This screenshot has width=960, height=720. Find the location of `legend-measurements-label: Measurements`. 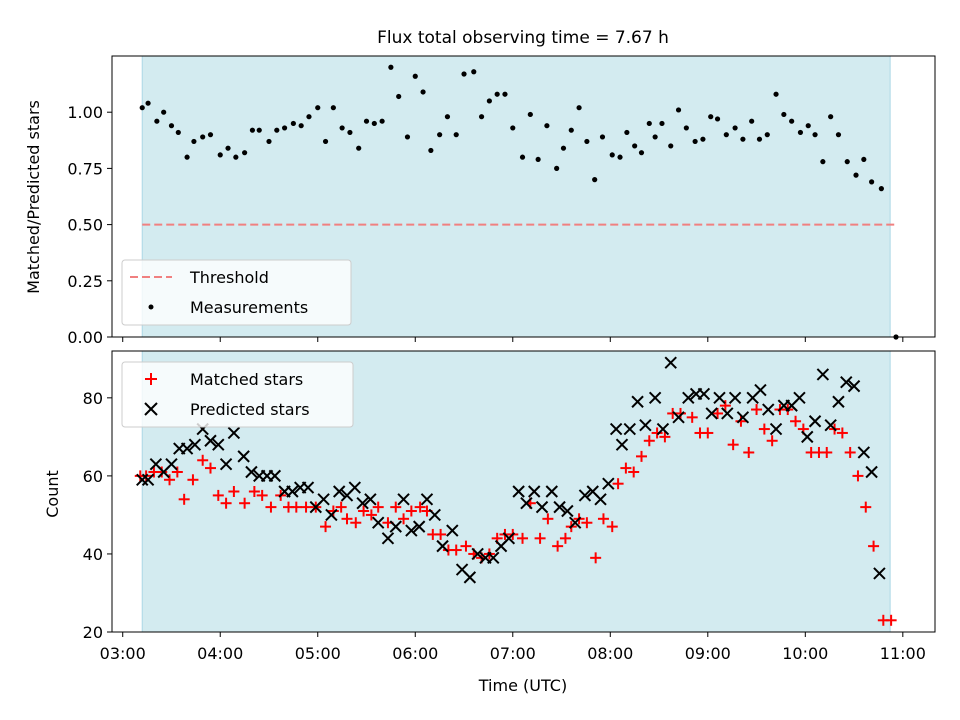

legend-measurements-label: Measurements is located at coordinates (249, 307).